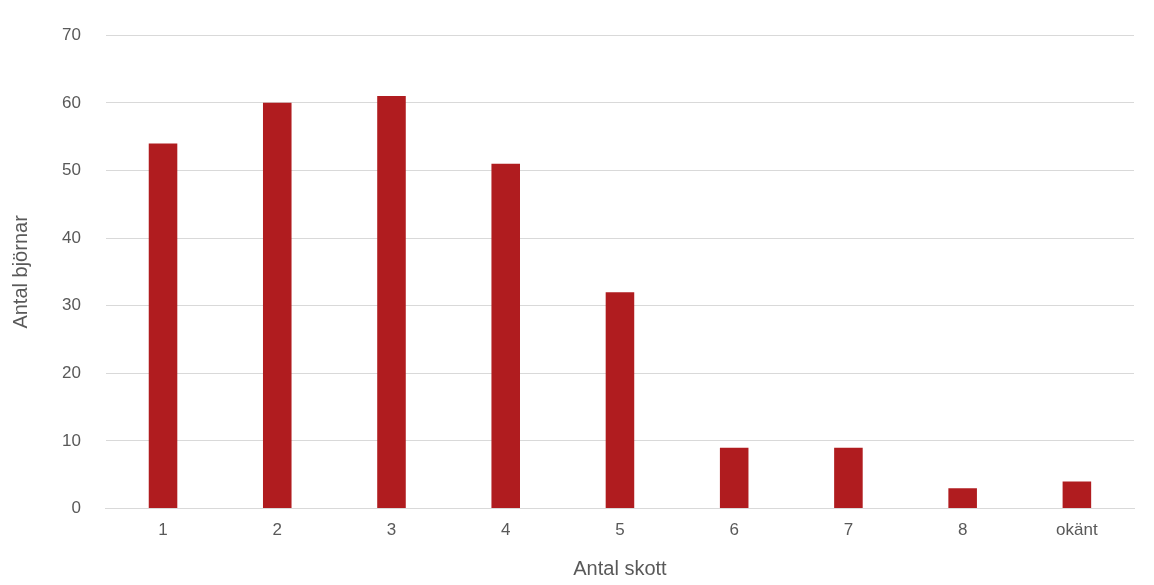 Image resolution: width=1154 pixels, height=585 pixels. I want to click on y-axis-title: Antal björnar, so click(19, 271).